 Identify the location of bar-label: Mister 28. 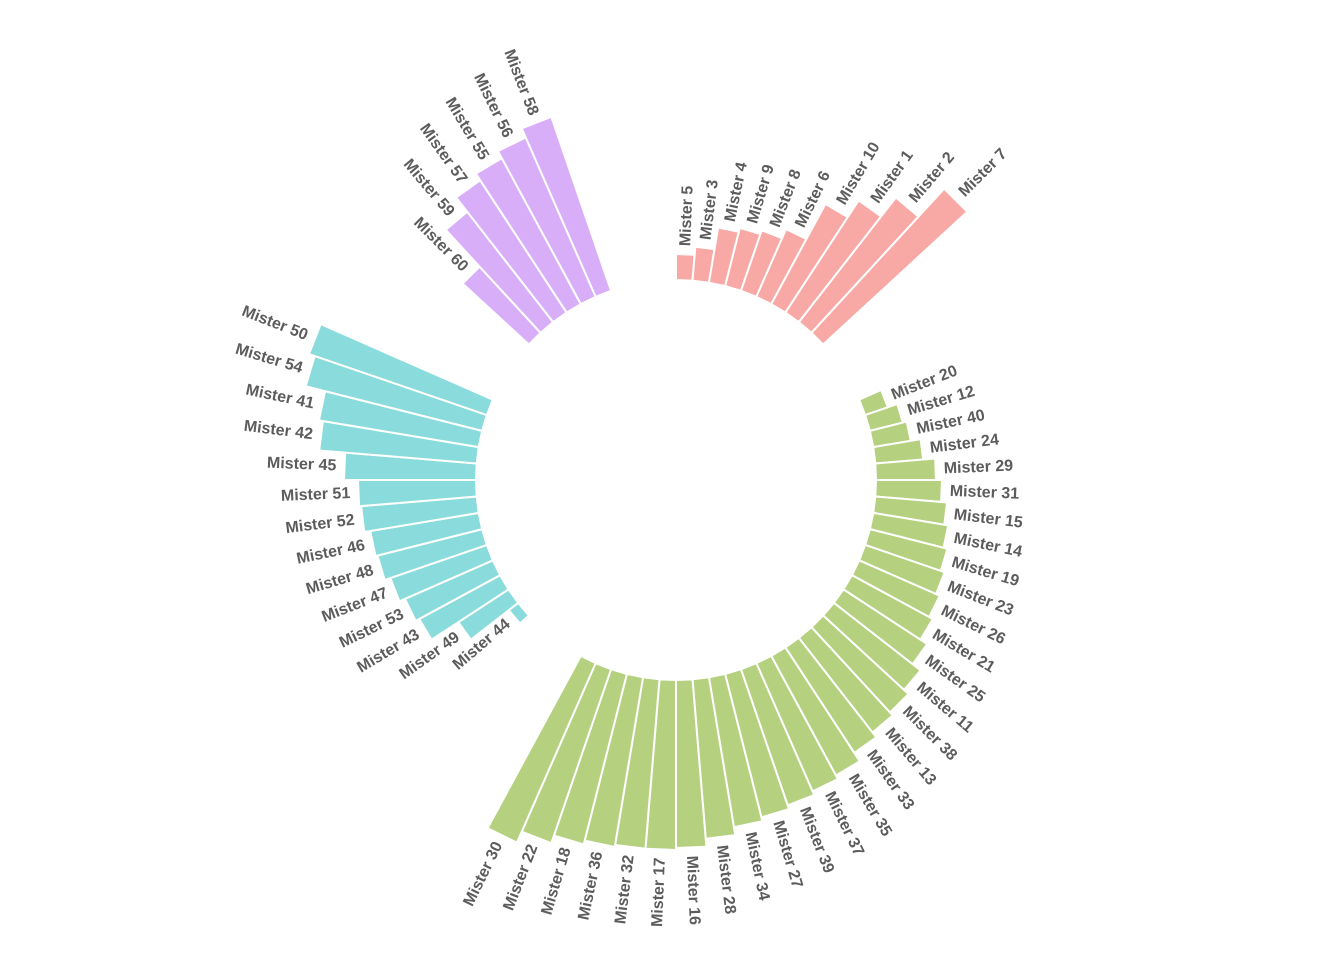
(725, 879).